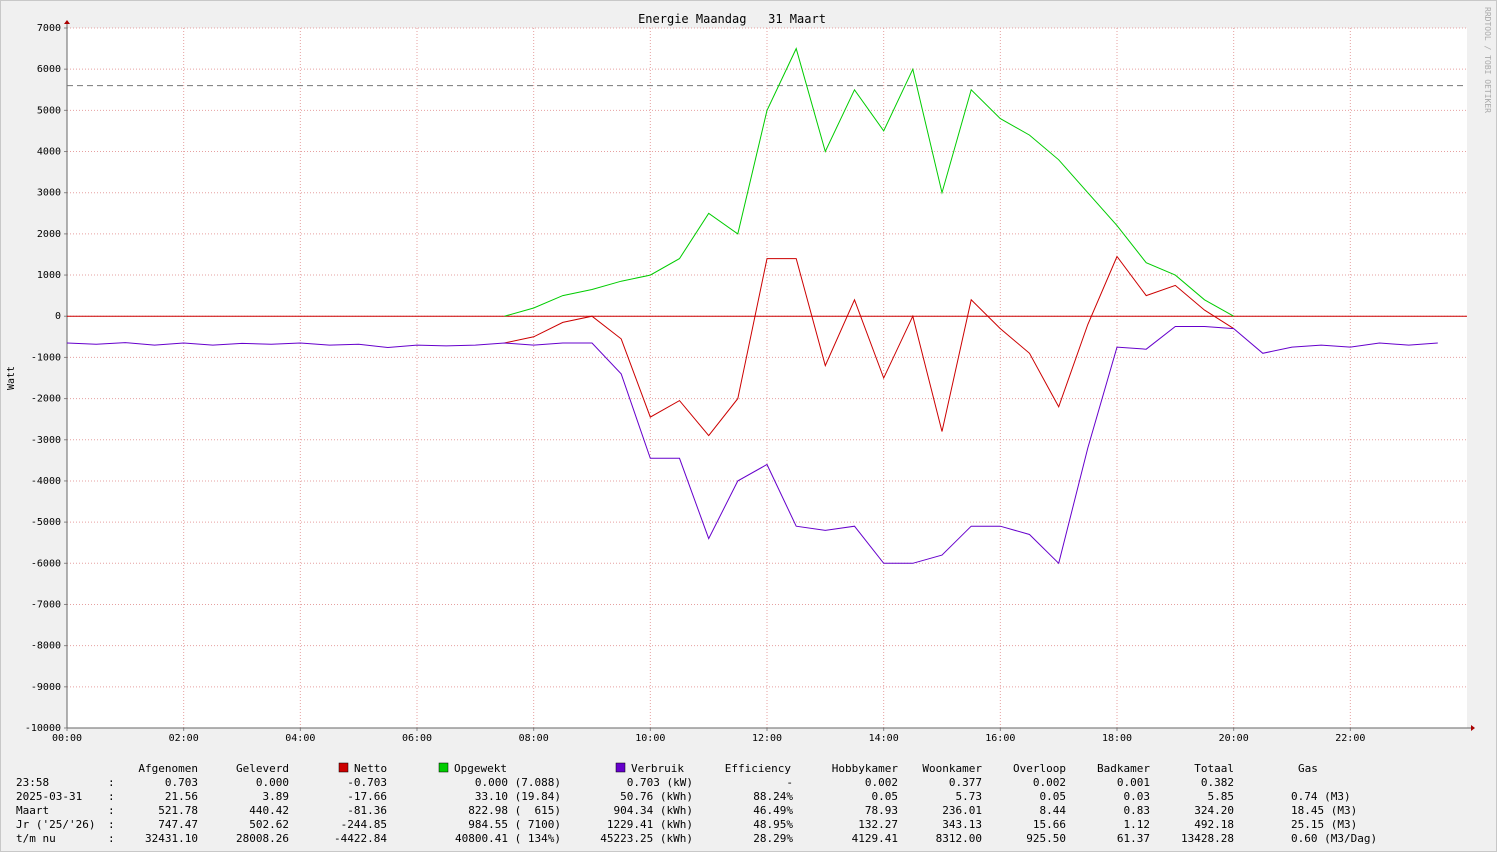 The width and height of the screenshot is (1497, 852). I want to click on table-cell: 1.12, so click(1137, 824).